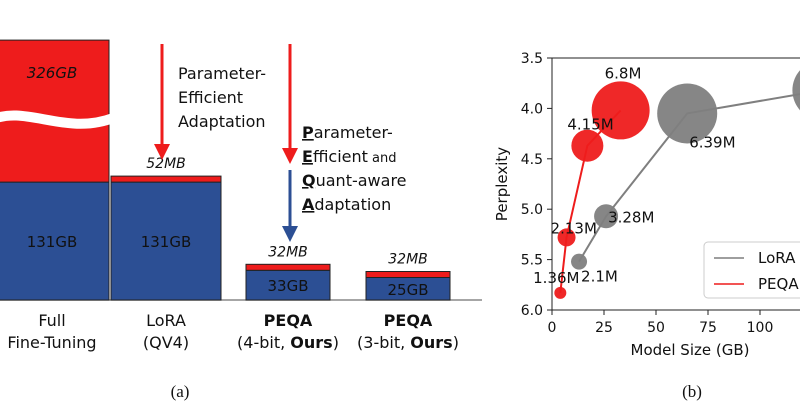  I want to click on x-tick-label-1: 25, so click(604, 328).